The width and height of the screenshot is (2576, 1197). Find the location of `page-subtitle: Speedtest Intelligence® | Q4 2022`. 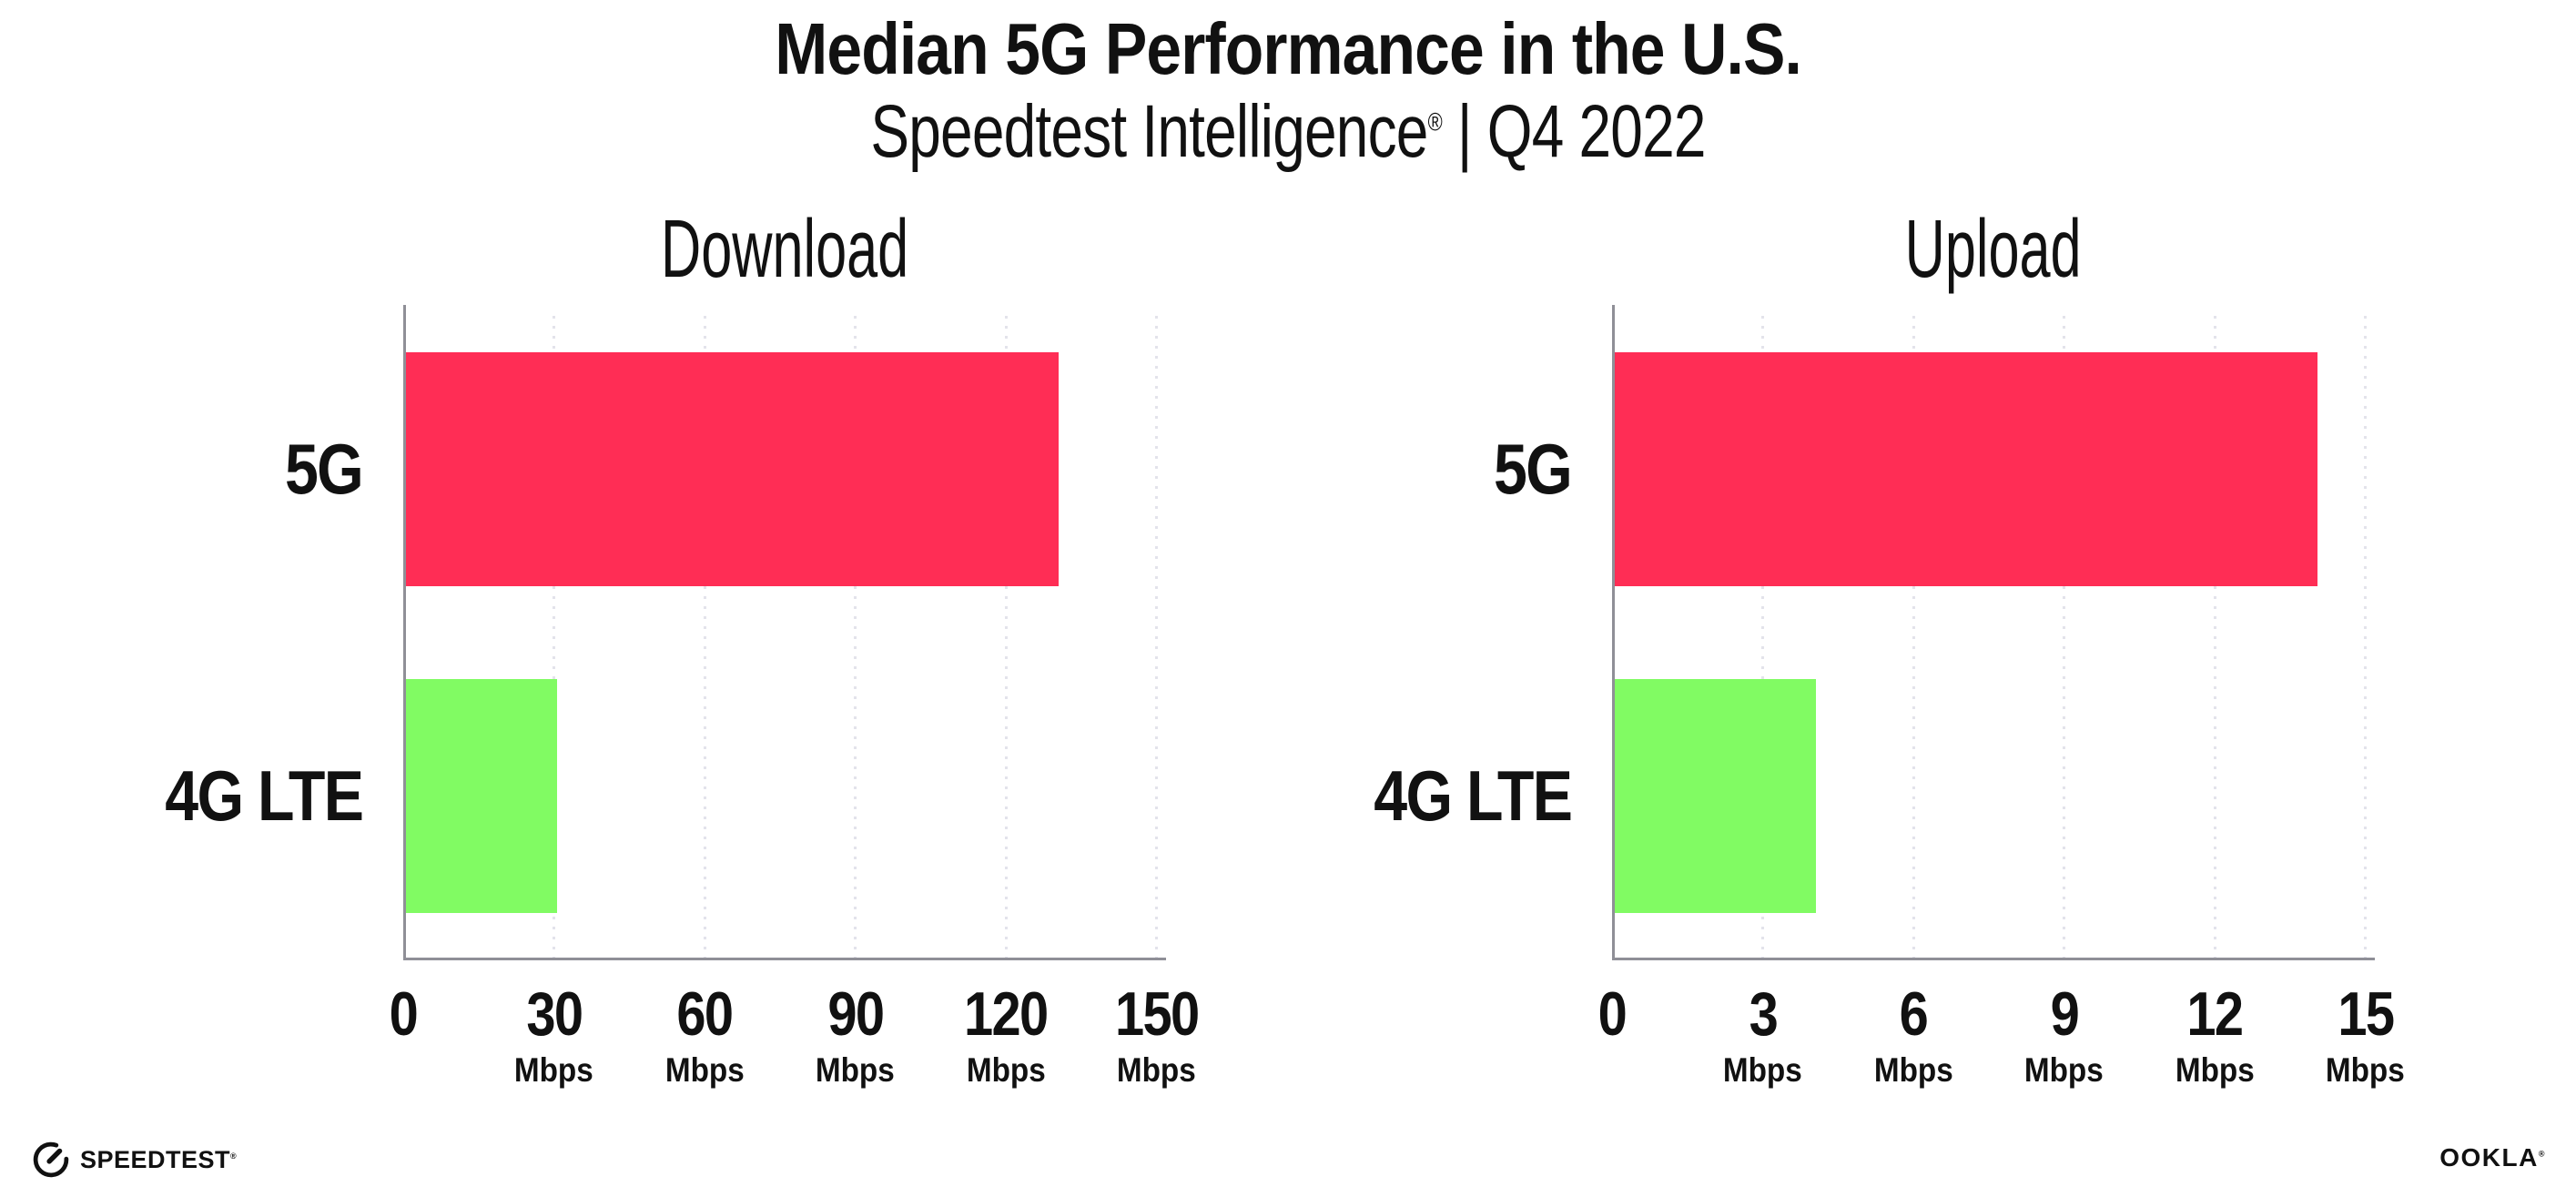

page-subtitle: Speedtest Intelligence® | Q4 2022 is located at coordinates (1288, 132).